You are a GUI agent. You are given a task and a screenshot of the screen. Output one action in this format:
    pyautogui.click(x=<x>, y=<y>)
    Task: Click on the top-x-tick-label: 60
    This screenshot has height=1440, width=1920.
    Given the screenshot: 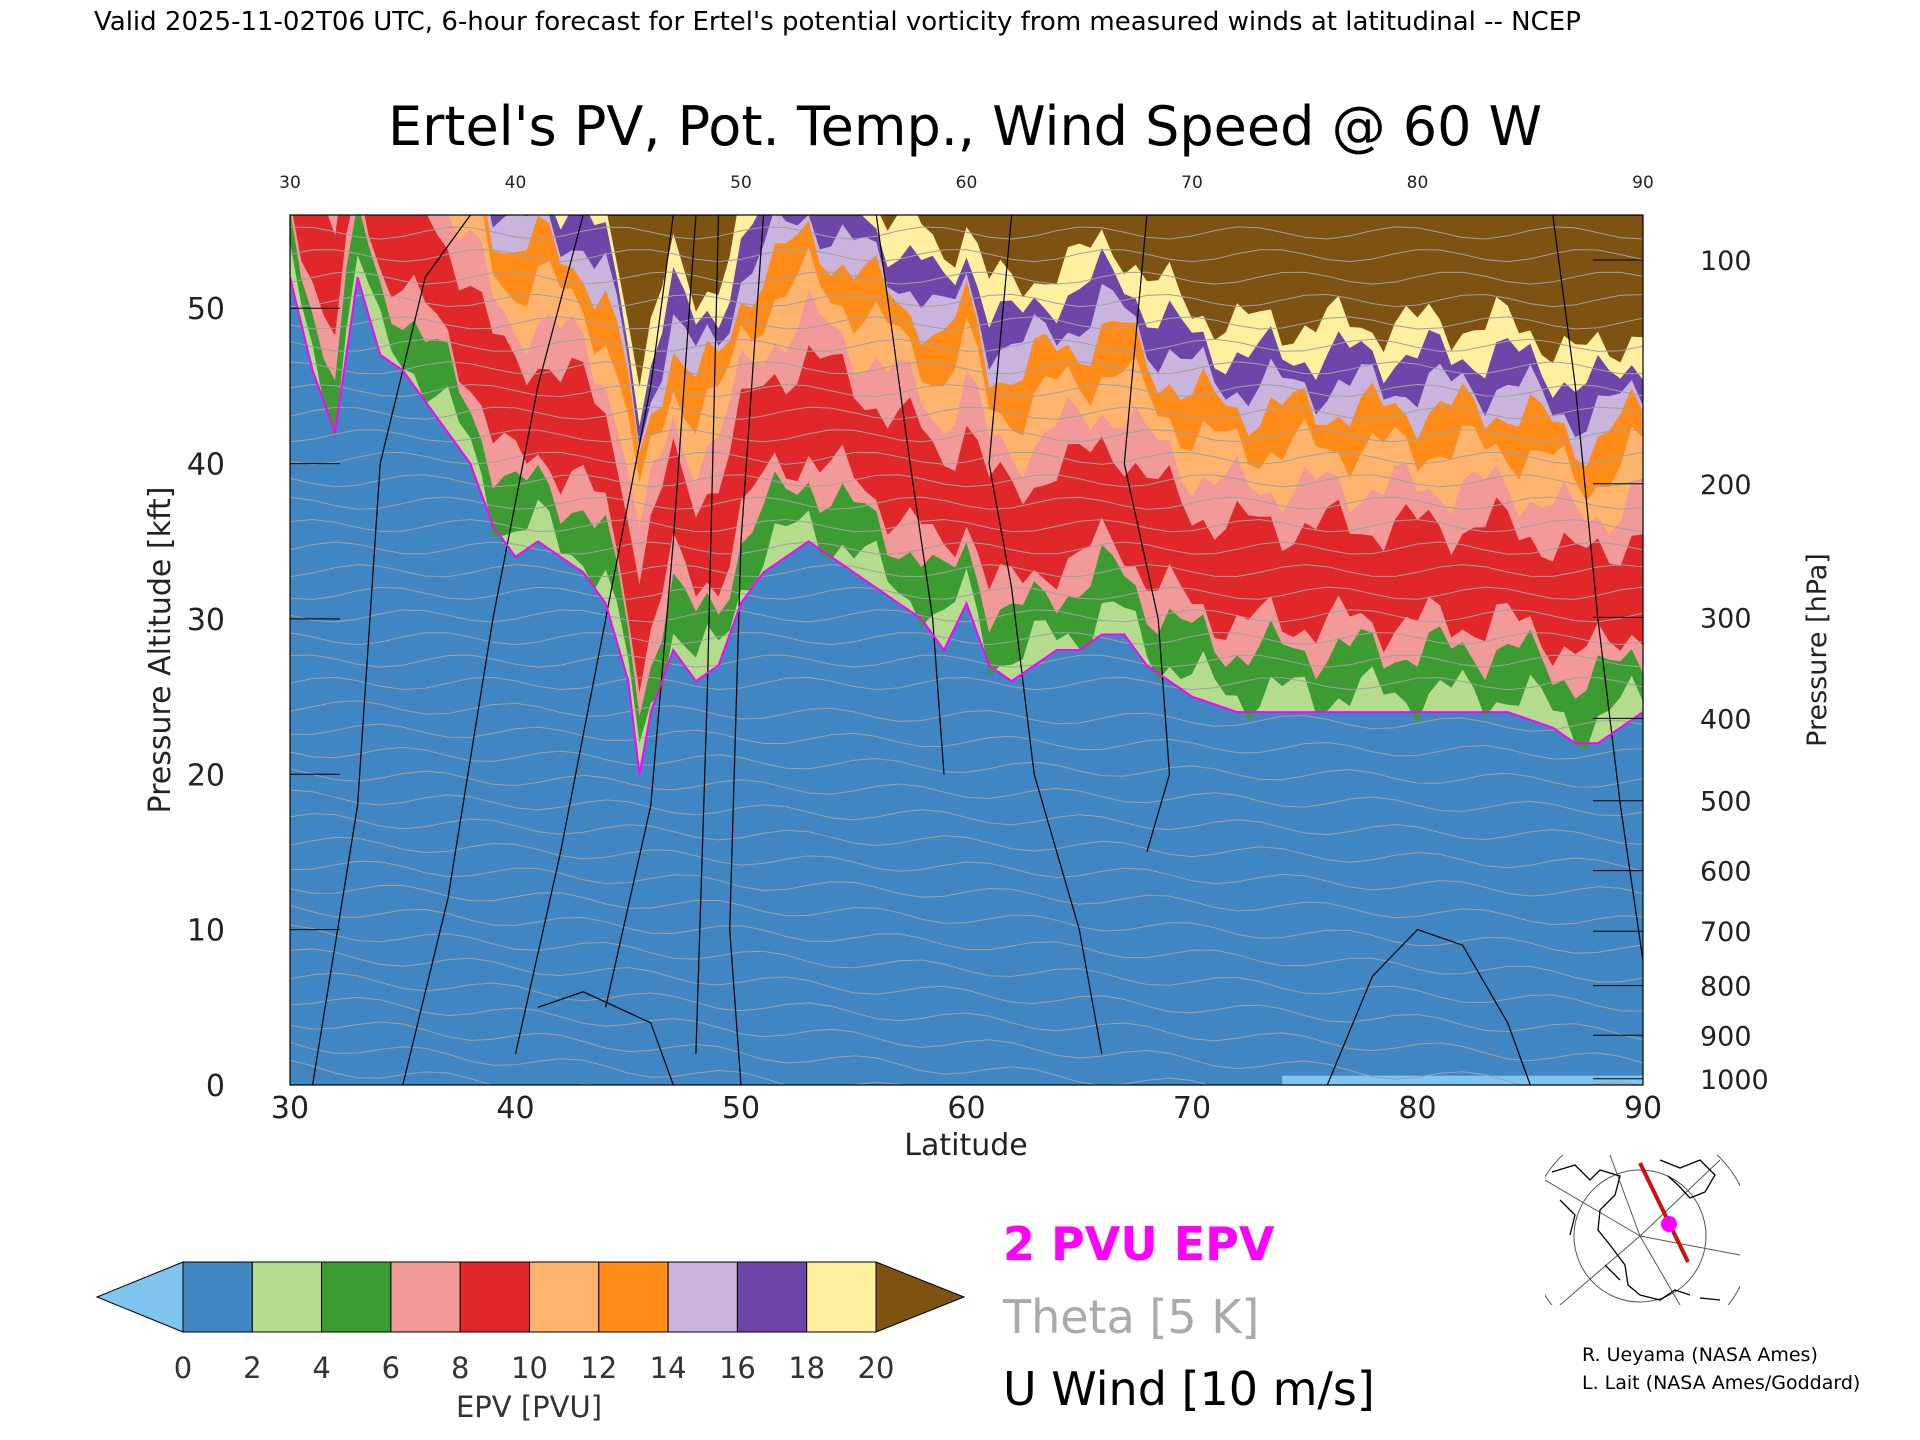 What is the action you would take?
    pyautogui.click(x=967, y=183)
    